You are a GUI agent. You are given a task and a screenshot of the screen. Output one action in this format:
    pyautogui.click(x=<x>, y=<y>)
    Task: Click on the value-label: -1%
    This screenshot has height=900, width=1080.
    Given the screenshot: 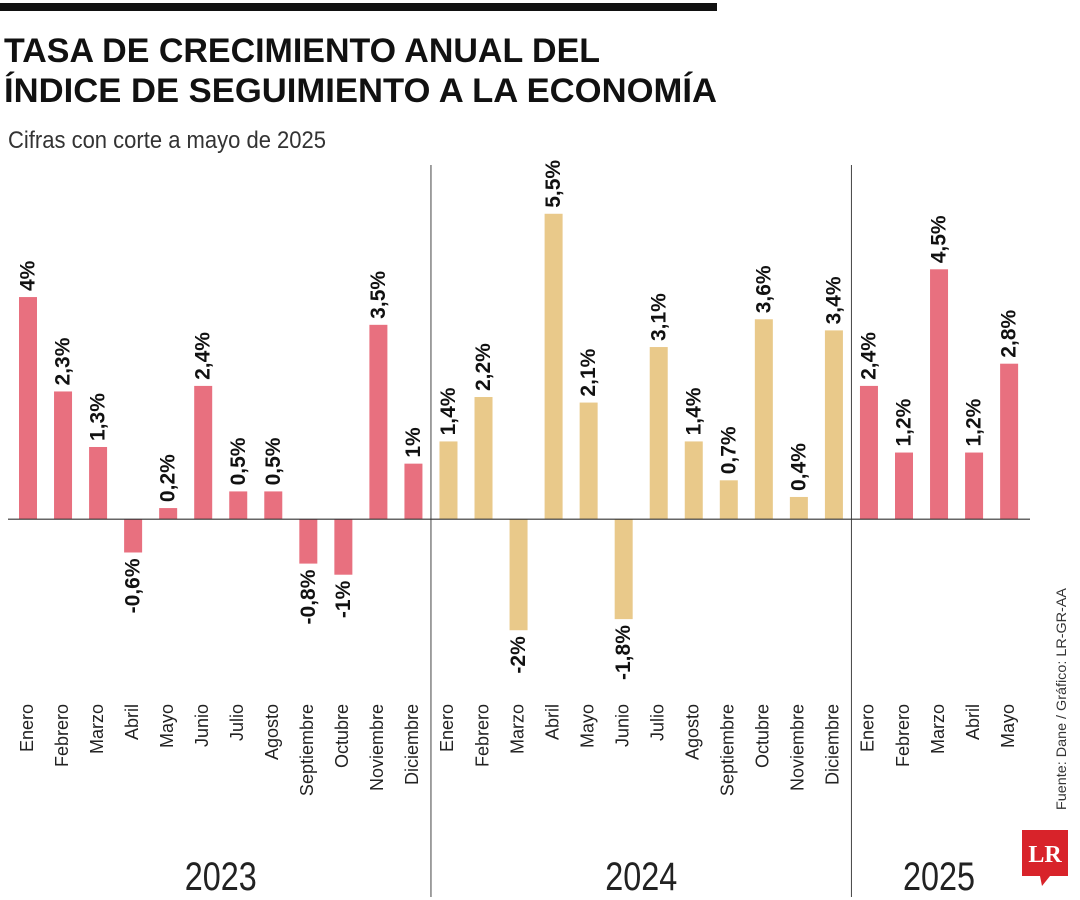 What is the action you would take?
    pyautogui.click(x=343, y=599)
    